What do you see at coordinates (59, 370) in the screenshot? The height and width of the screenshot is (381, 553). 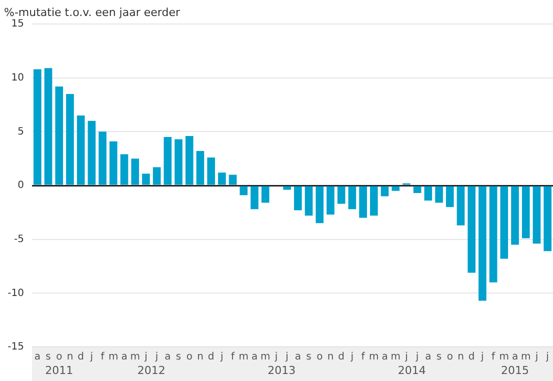 I see `text: 2011` at bounding box center [59, 370].